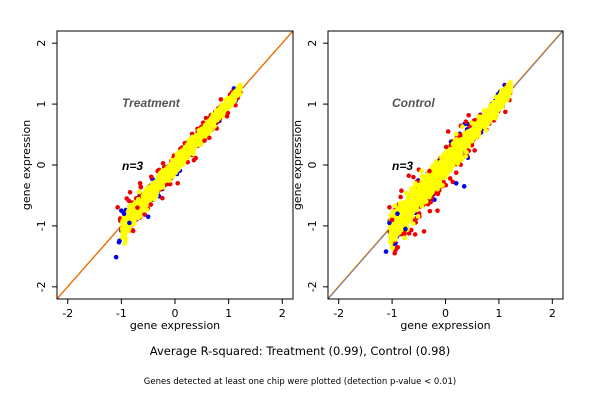 This screenshot has width=600, height=400. Describe the element at coordinates (175, 325) in the screenshot. I see `x-axis-title: gene expression` at that location.